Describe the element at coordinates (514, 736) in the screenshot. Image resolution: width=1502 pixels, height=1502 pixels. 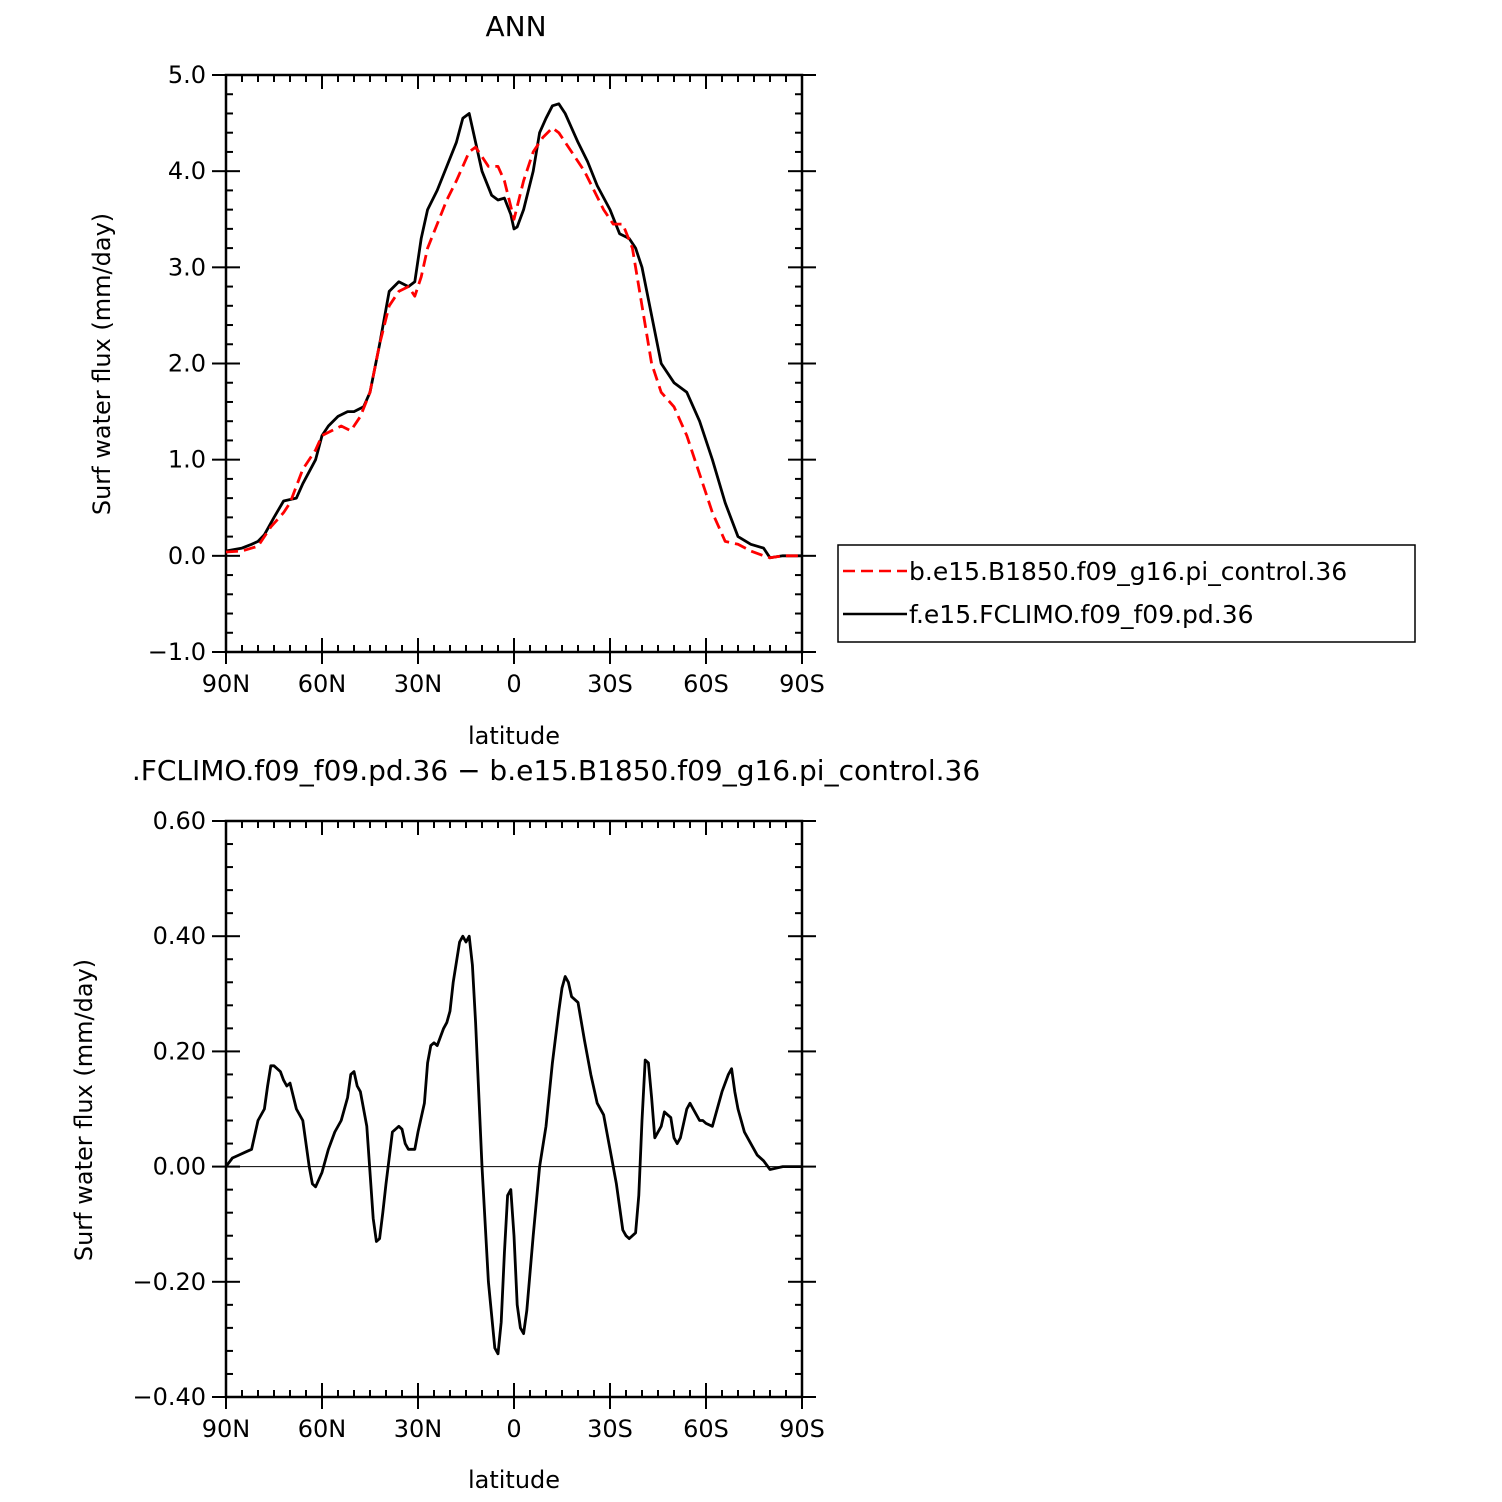
I see `top-x-axis-label: latitude` at that location.